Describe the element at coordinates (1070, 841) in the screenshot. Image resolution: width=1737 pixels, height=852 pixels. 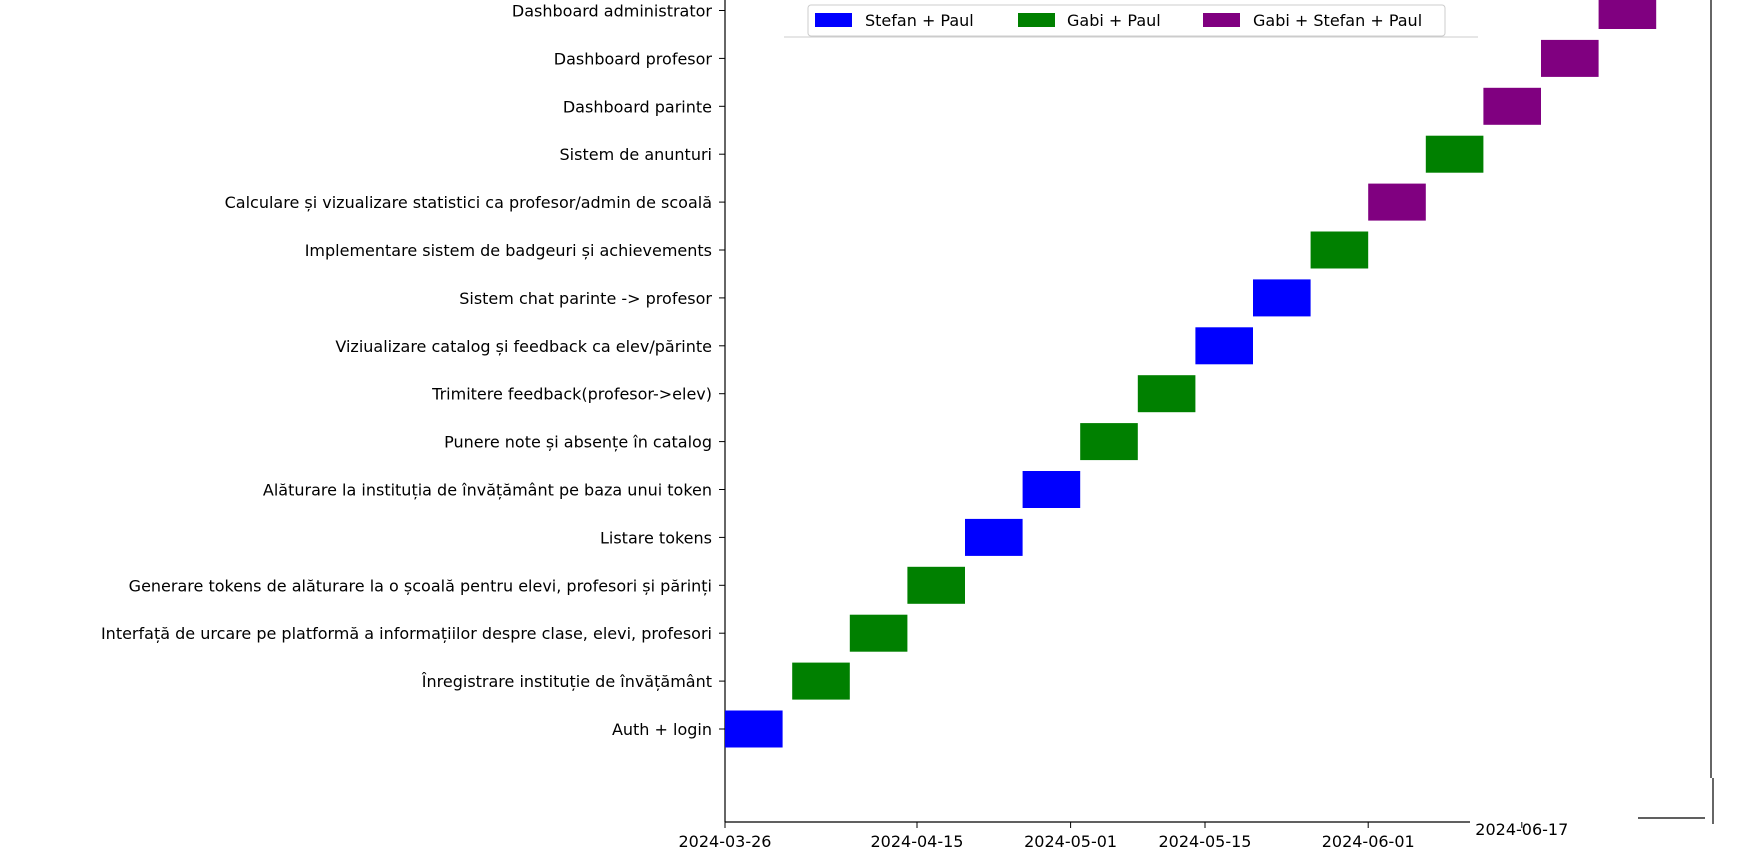
I see `x-tick-label-2: 2024-05-01` at that location.